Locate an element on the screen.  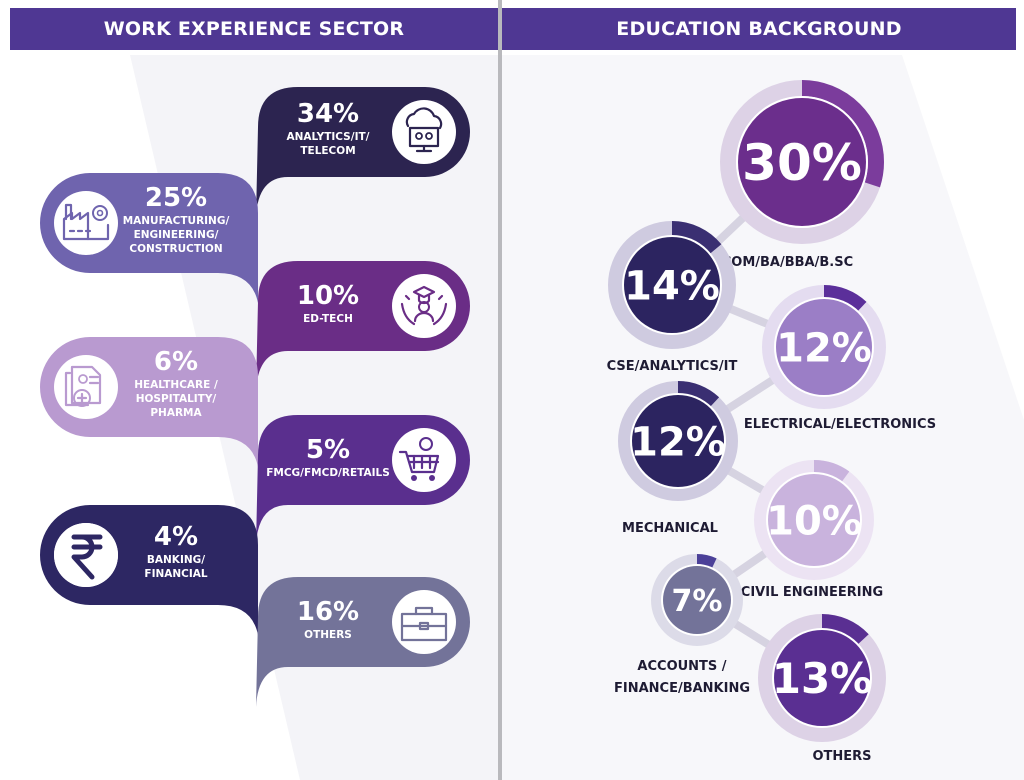
education-label: ACCOUNTS / is located at coordinates (681, 666).